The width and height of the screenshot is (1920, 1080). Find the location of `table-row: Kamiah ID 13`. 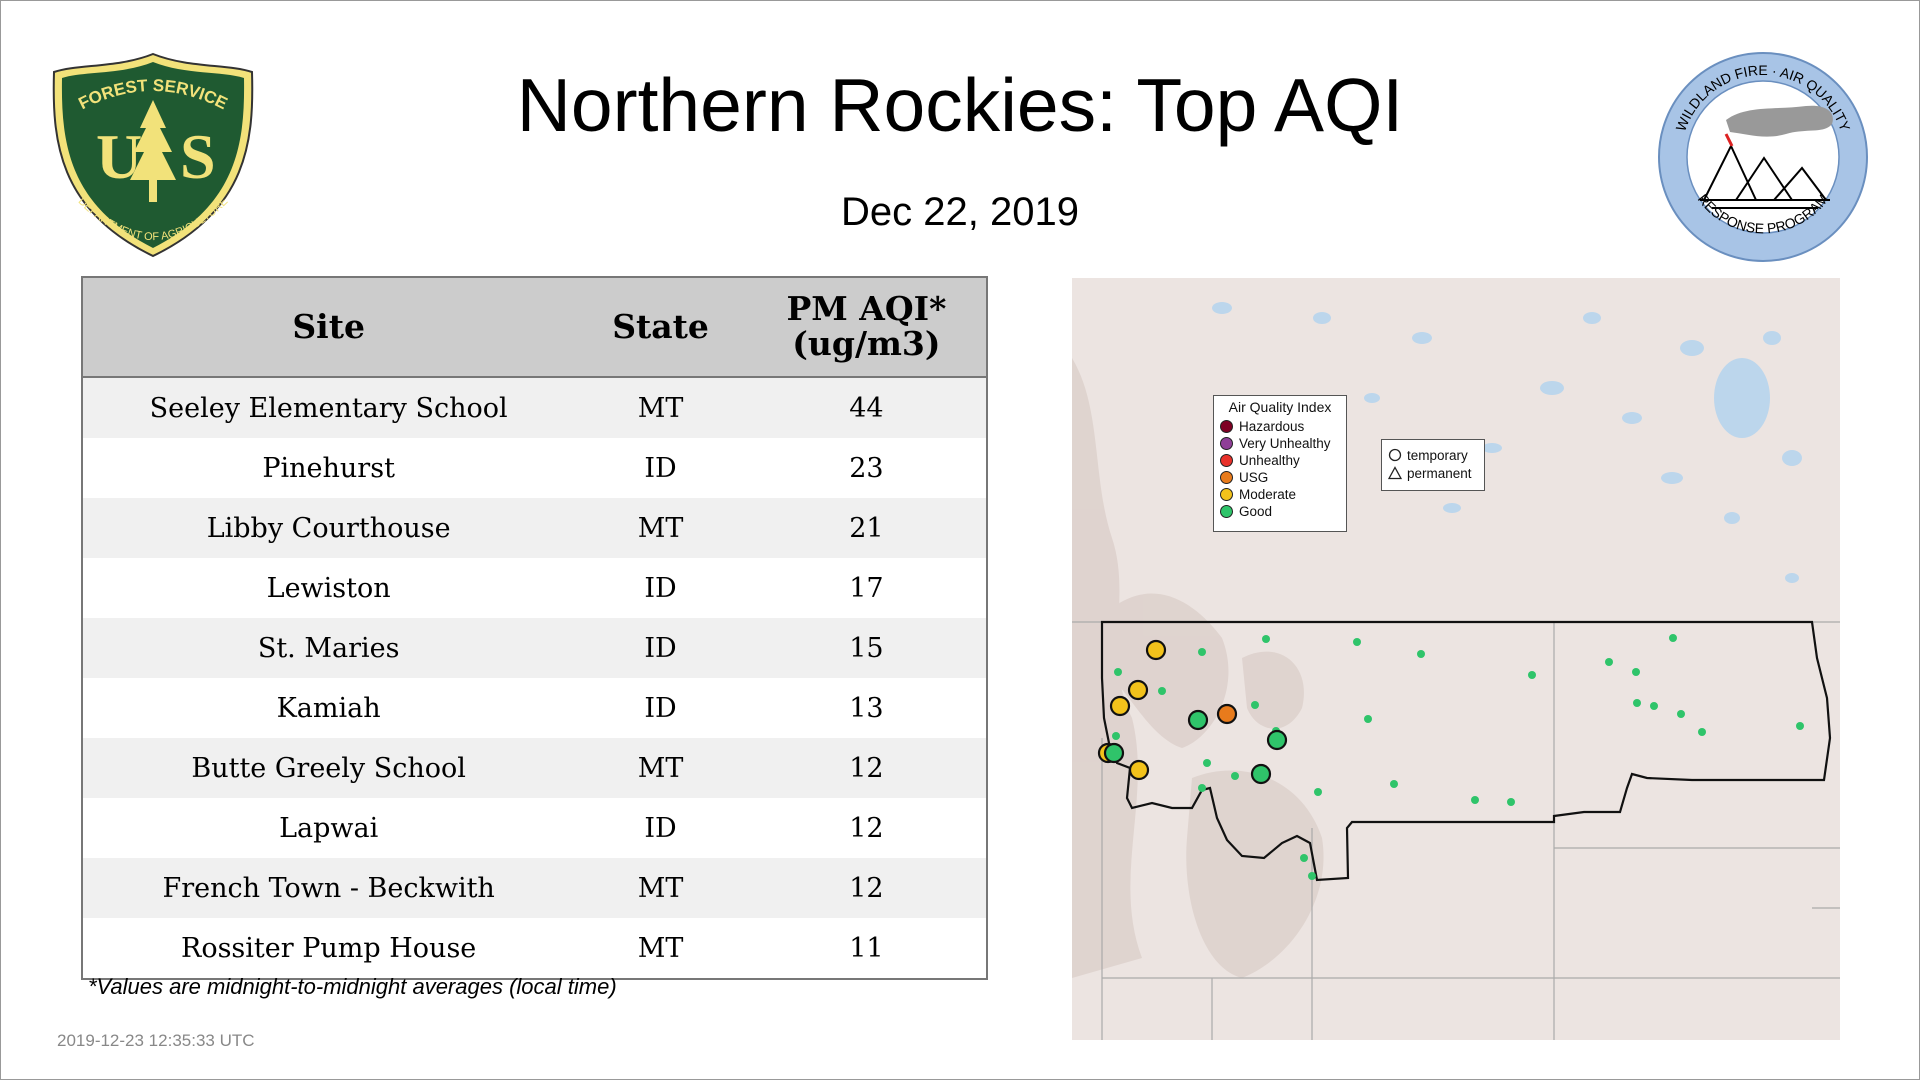

table-row: Kamiah ID 13 is located at coordinates (534, 708).